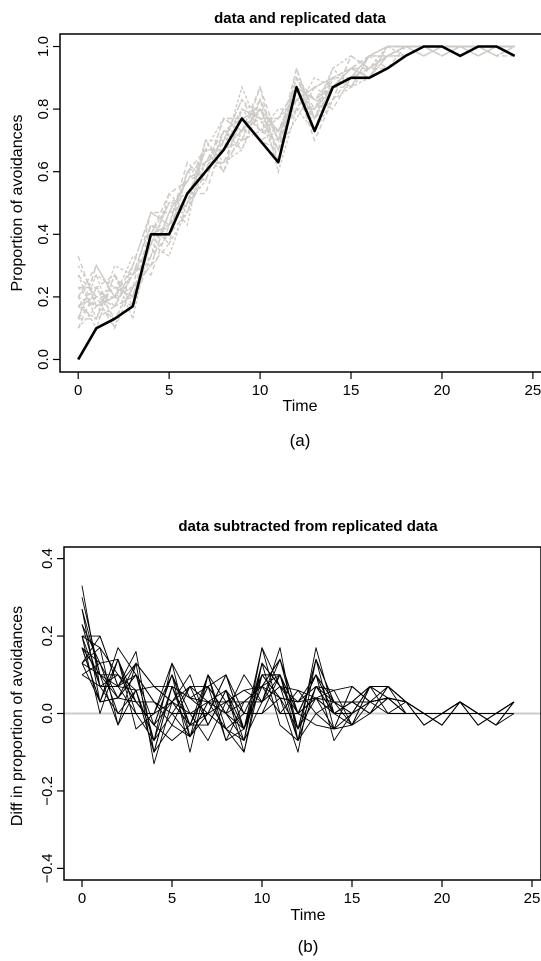 The width and height of the screenshot is (541, 961). What do you see at coordinates (300, 18) in the screenshot?
I see `chart-title-a: data and replicated data` at bounding box center [300, 18].